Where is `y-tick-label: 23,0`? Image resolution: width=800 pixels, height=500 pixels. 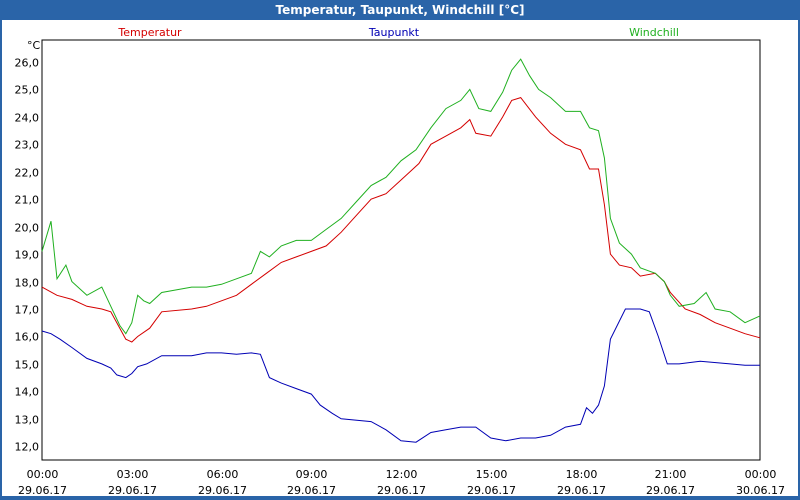 y-tick-label: 23,0 is located at coordinates (27, 145).